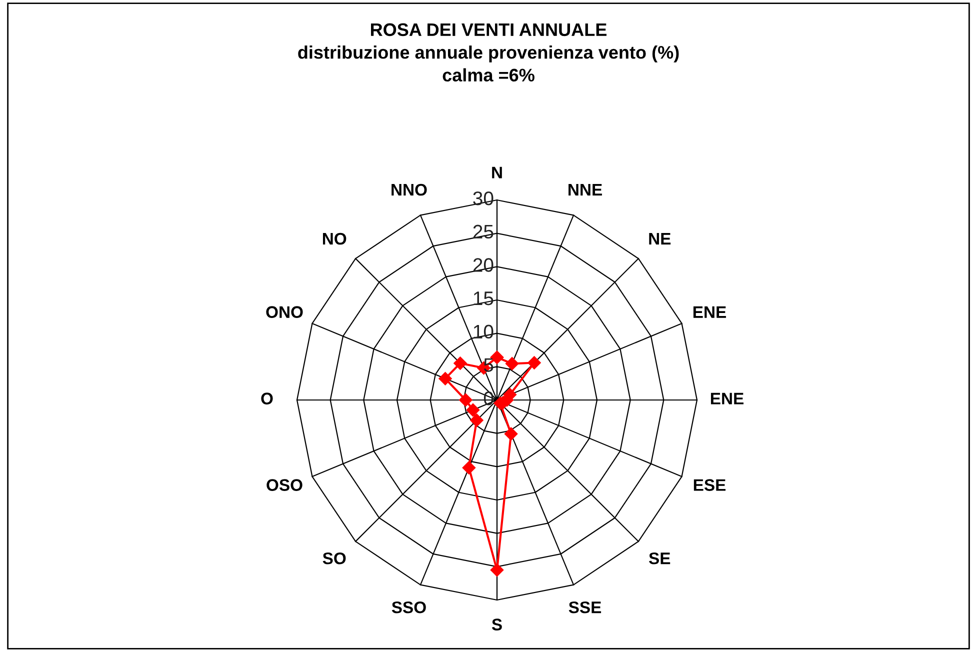  What do you see at coordinates (659, 558) in the screenshot?
I see `spoke-label: SE` at bounding box center [659, 558].